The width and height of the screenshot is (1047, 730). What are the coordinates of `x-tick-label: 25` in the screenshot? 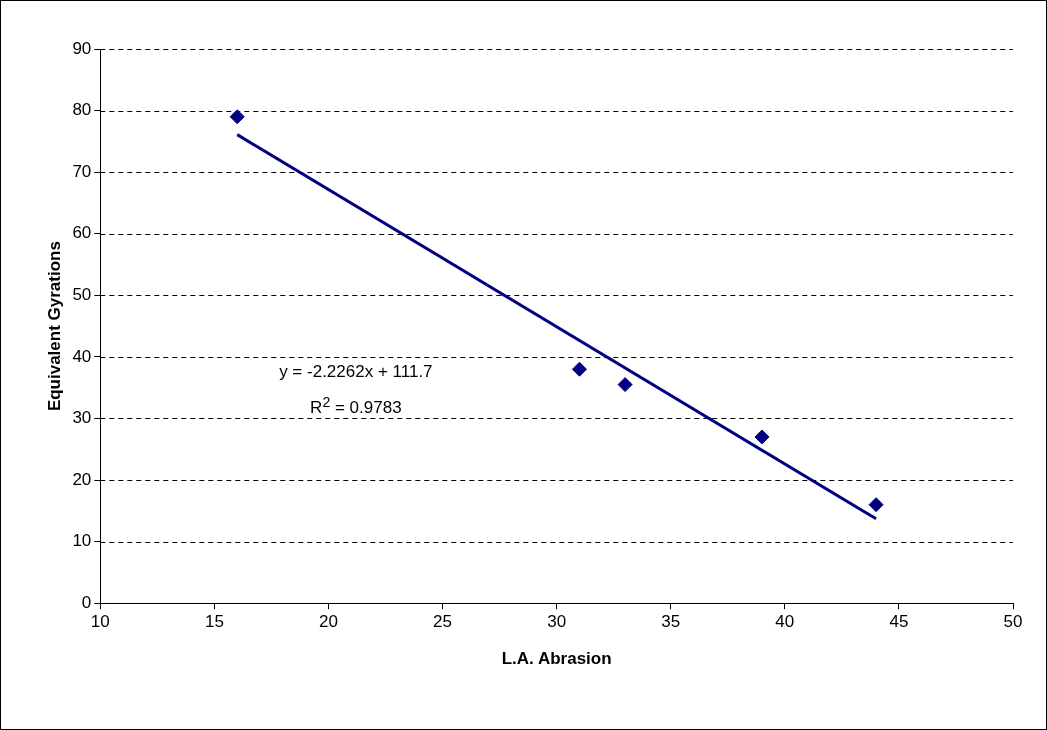 It's located at (443, 622).